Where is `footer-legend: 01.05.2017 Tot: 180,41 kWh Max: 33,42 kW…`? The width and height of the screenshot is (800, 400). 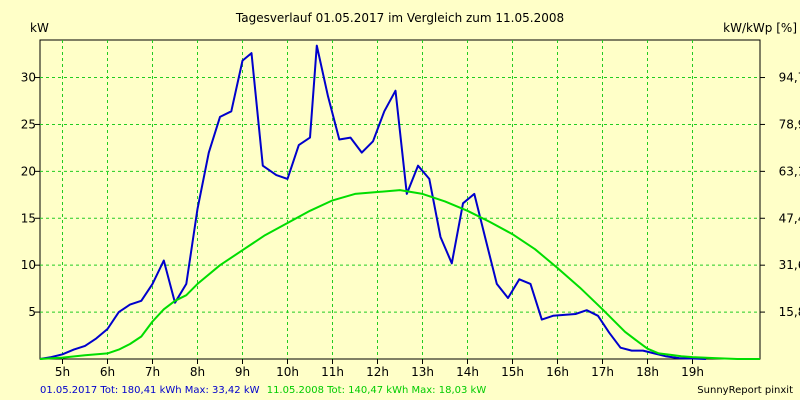 footer-legend: 01.05.2017 Tot: 180,41 kWh Max: 33,42 kW… is located at coordinates (263, 390).